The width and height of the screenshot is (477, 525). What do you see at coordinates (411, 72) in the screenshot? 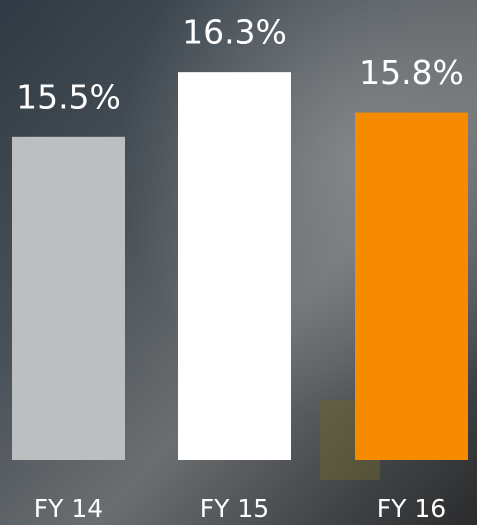
I see `value-label: 15.8%` at bounding box center [411, 72].